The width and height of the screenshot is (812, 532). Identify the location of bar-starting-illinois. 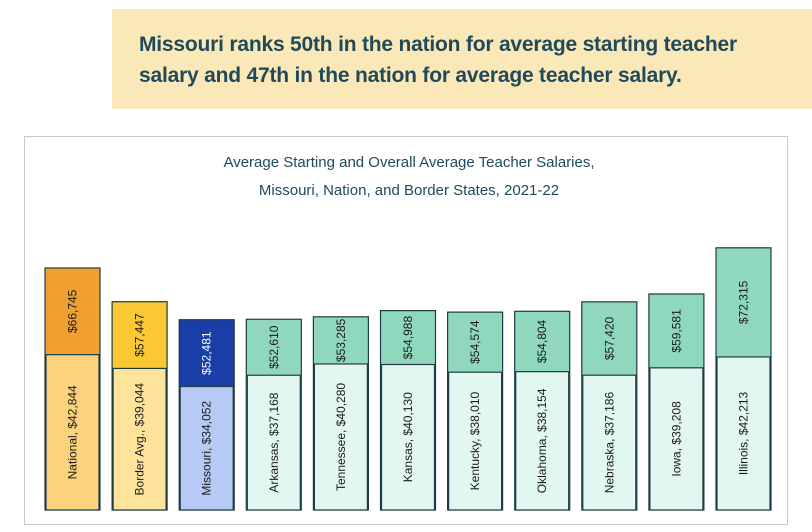
(743, 433).